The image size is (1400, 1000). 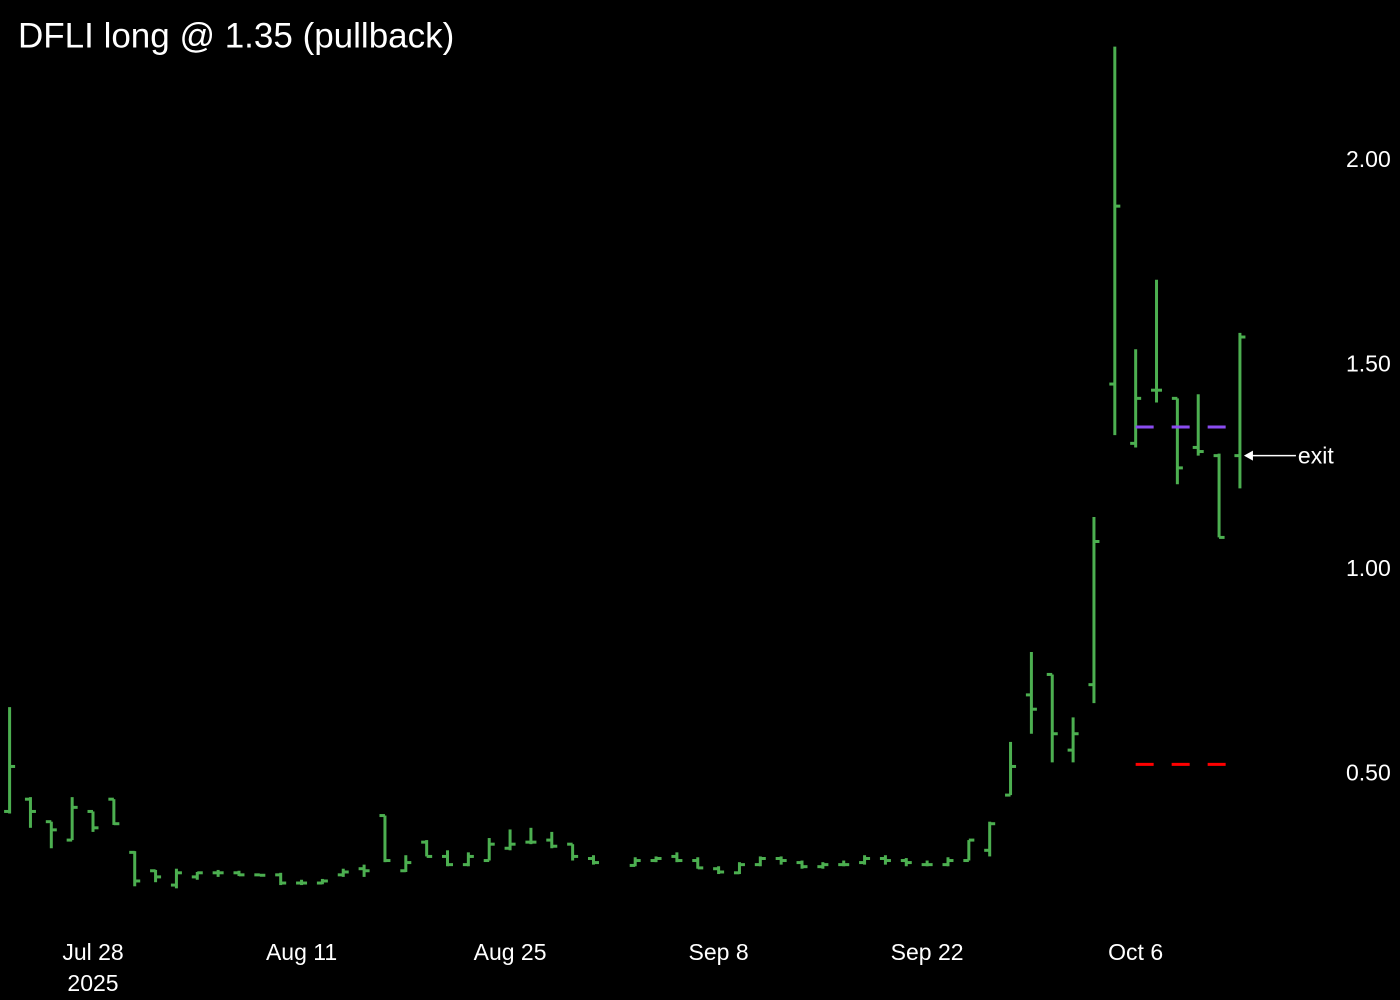 I want to click on y-tick-label: 2.00, so click(x=1368, y=159).